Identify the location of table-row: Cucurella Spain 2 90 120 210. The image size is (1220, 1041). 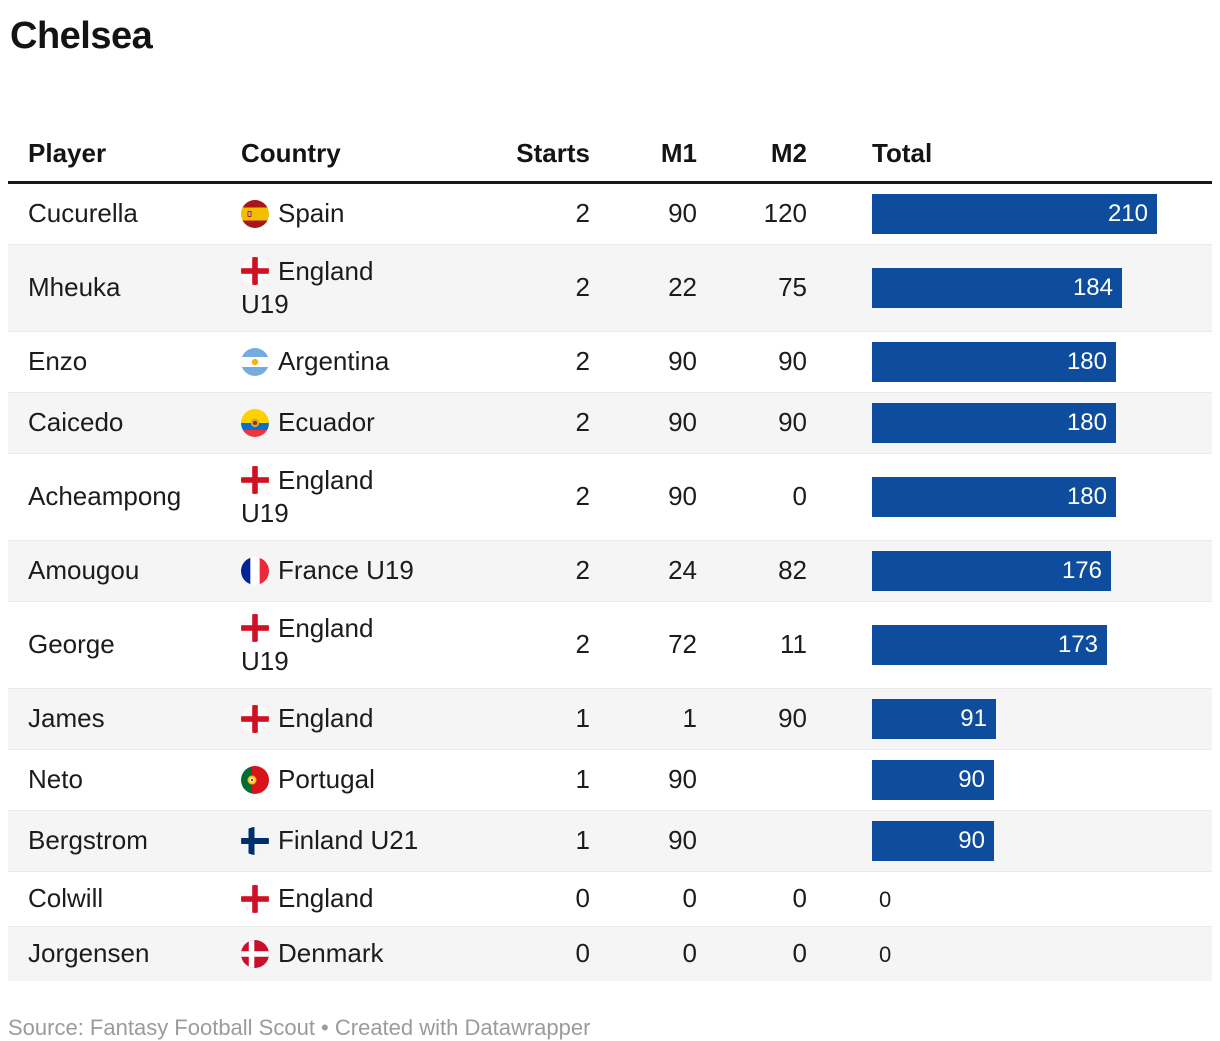
(610, 214).